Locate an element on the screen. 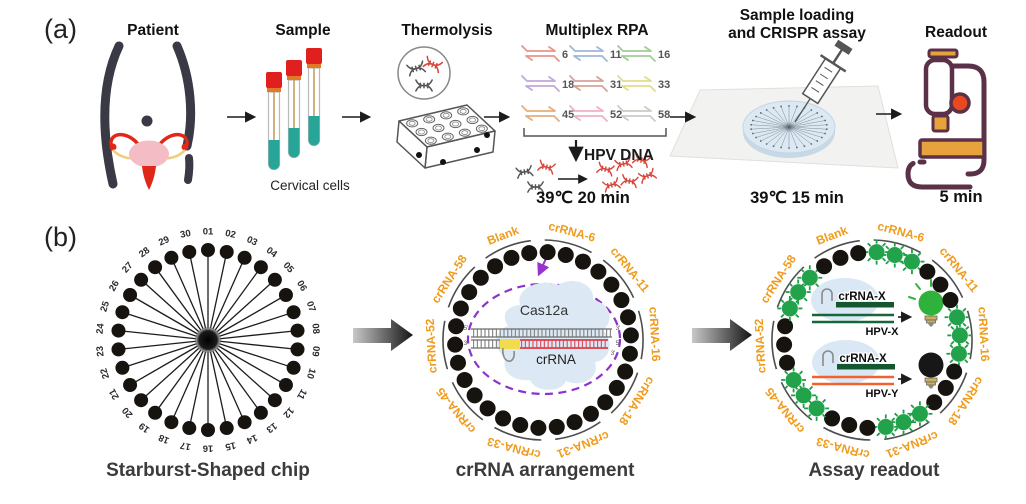 The image size is (1026, 504). chip-position-number: 05 is located at coordinates (289, 268).